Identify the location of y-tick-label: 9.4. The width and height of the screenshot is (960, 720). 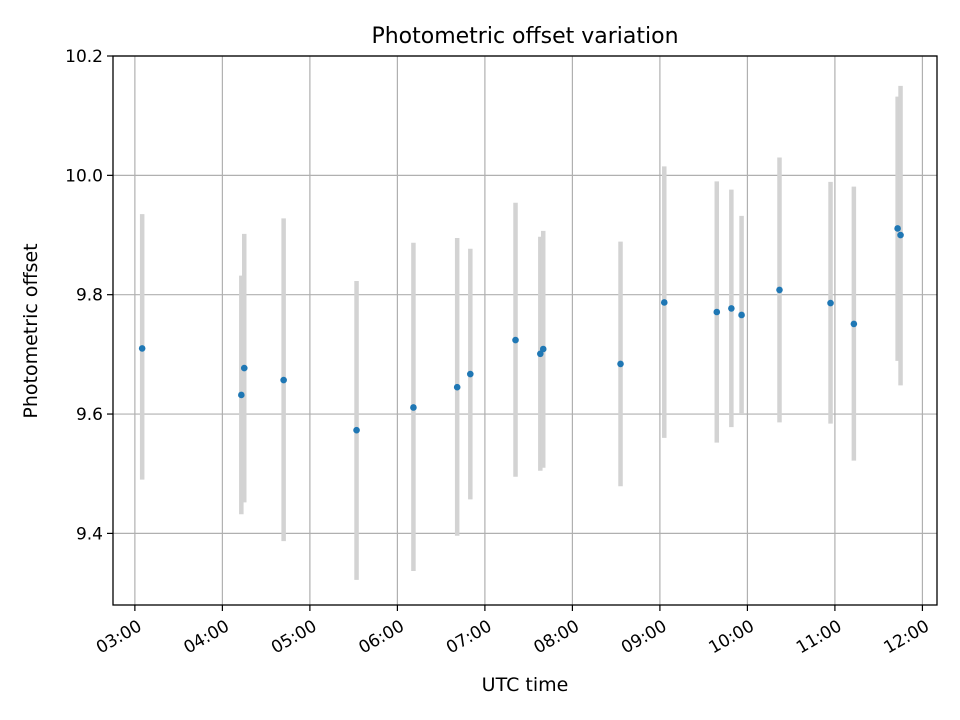
(89, 534).